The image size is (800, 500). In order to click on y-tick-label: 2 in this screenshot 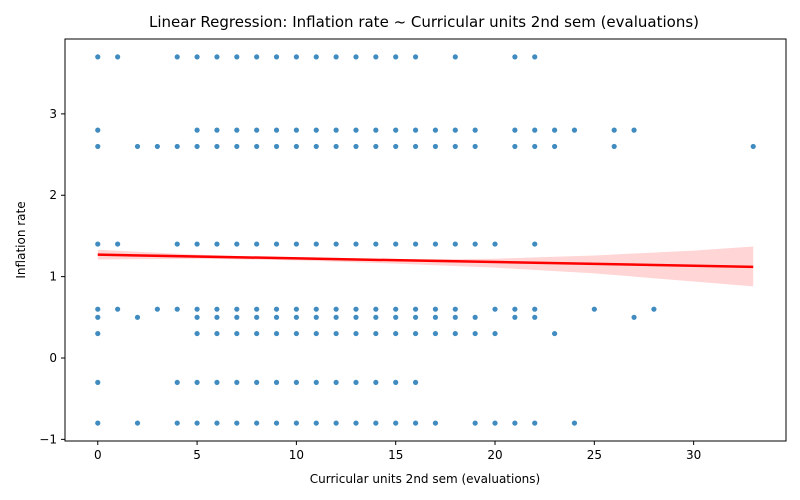, I will do `click(53, 195)`.